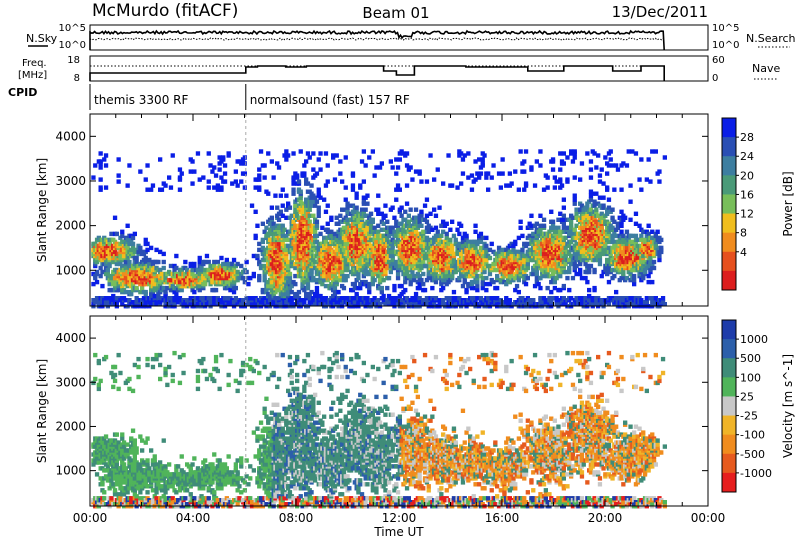  What do you see at coordinates (377, 73) in the screenshot?
I see `freq-trace` at bounding box center [377, 73].